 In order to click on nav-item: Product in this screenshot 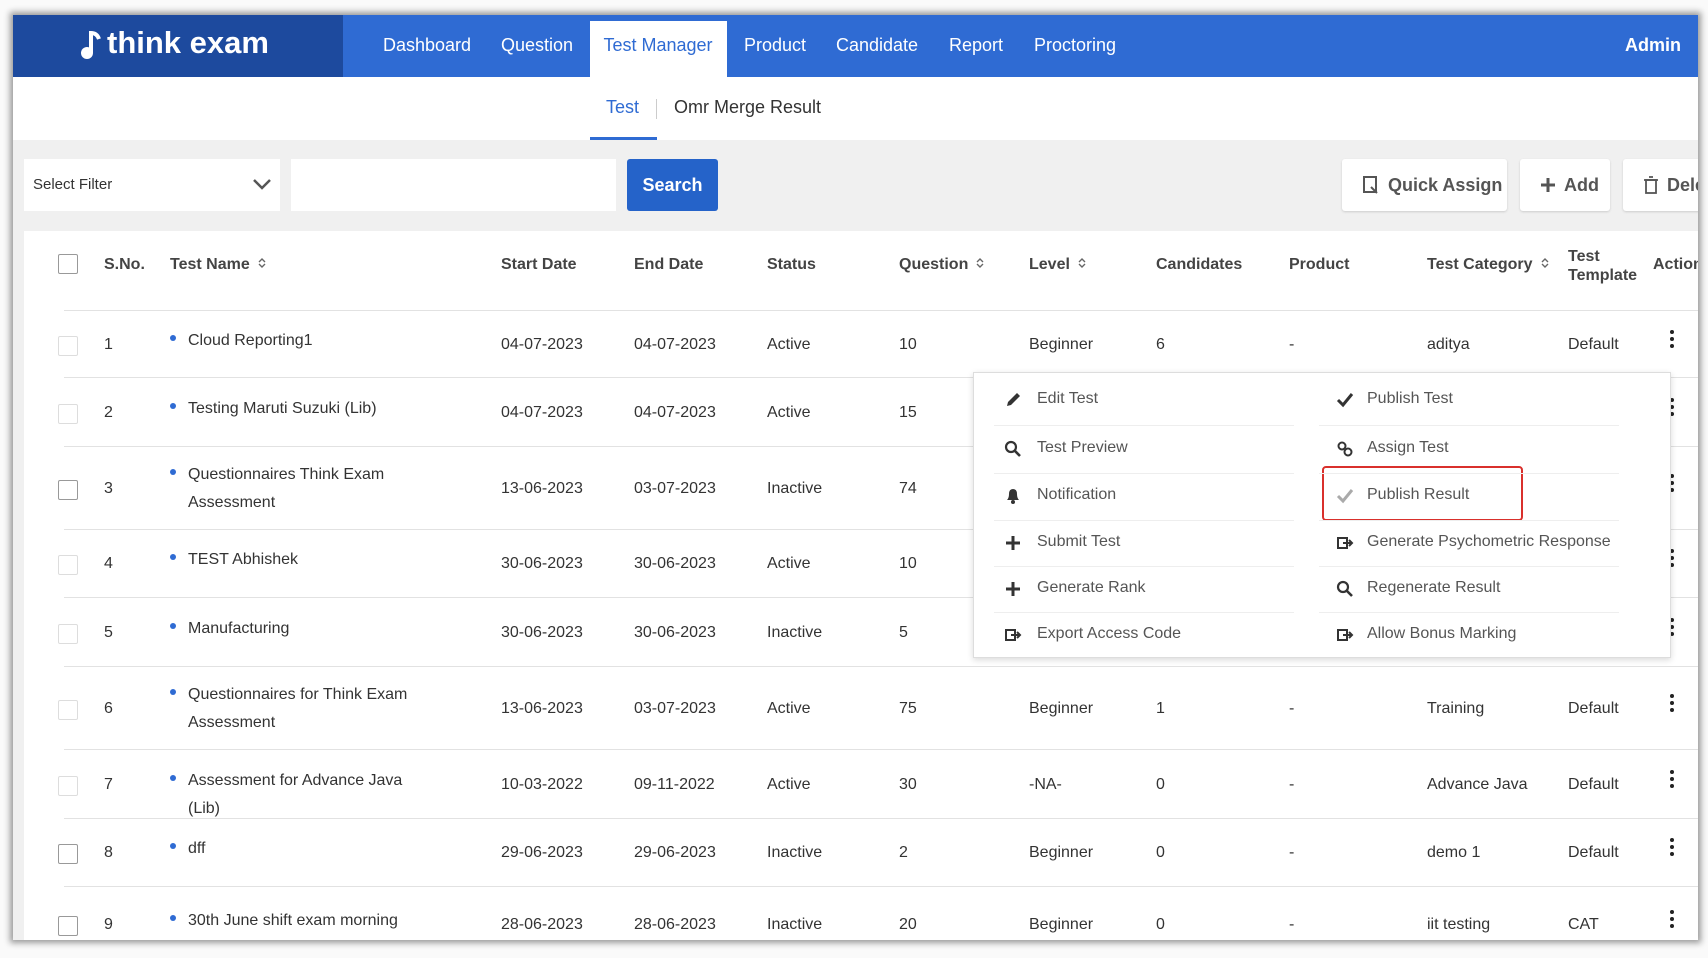, I will do `click(775, 45)`.